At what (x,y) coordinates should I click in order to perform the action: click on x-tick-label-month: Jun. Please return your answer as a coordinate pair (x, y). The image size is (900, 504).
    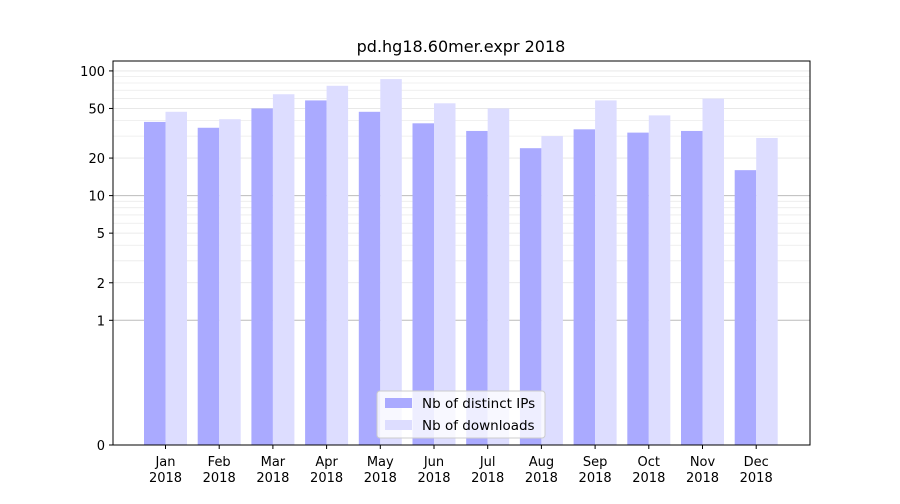
    Looking at the image, I should click on (433, 462).